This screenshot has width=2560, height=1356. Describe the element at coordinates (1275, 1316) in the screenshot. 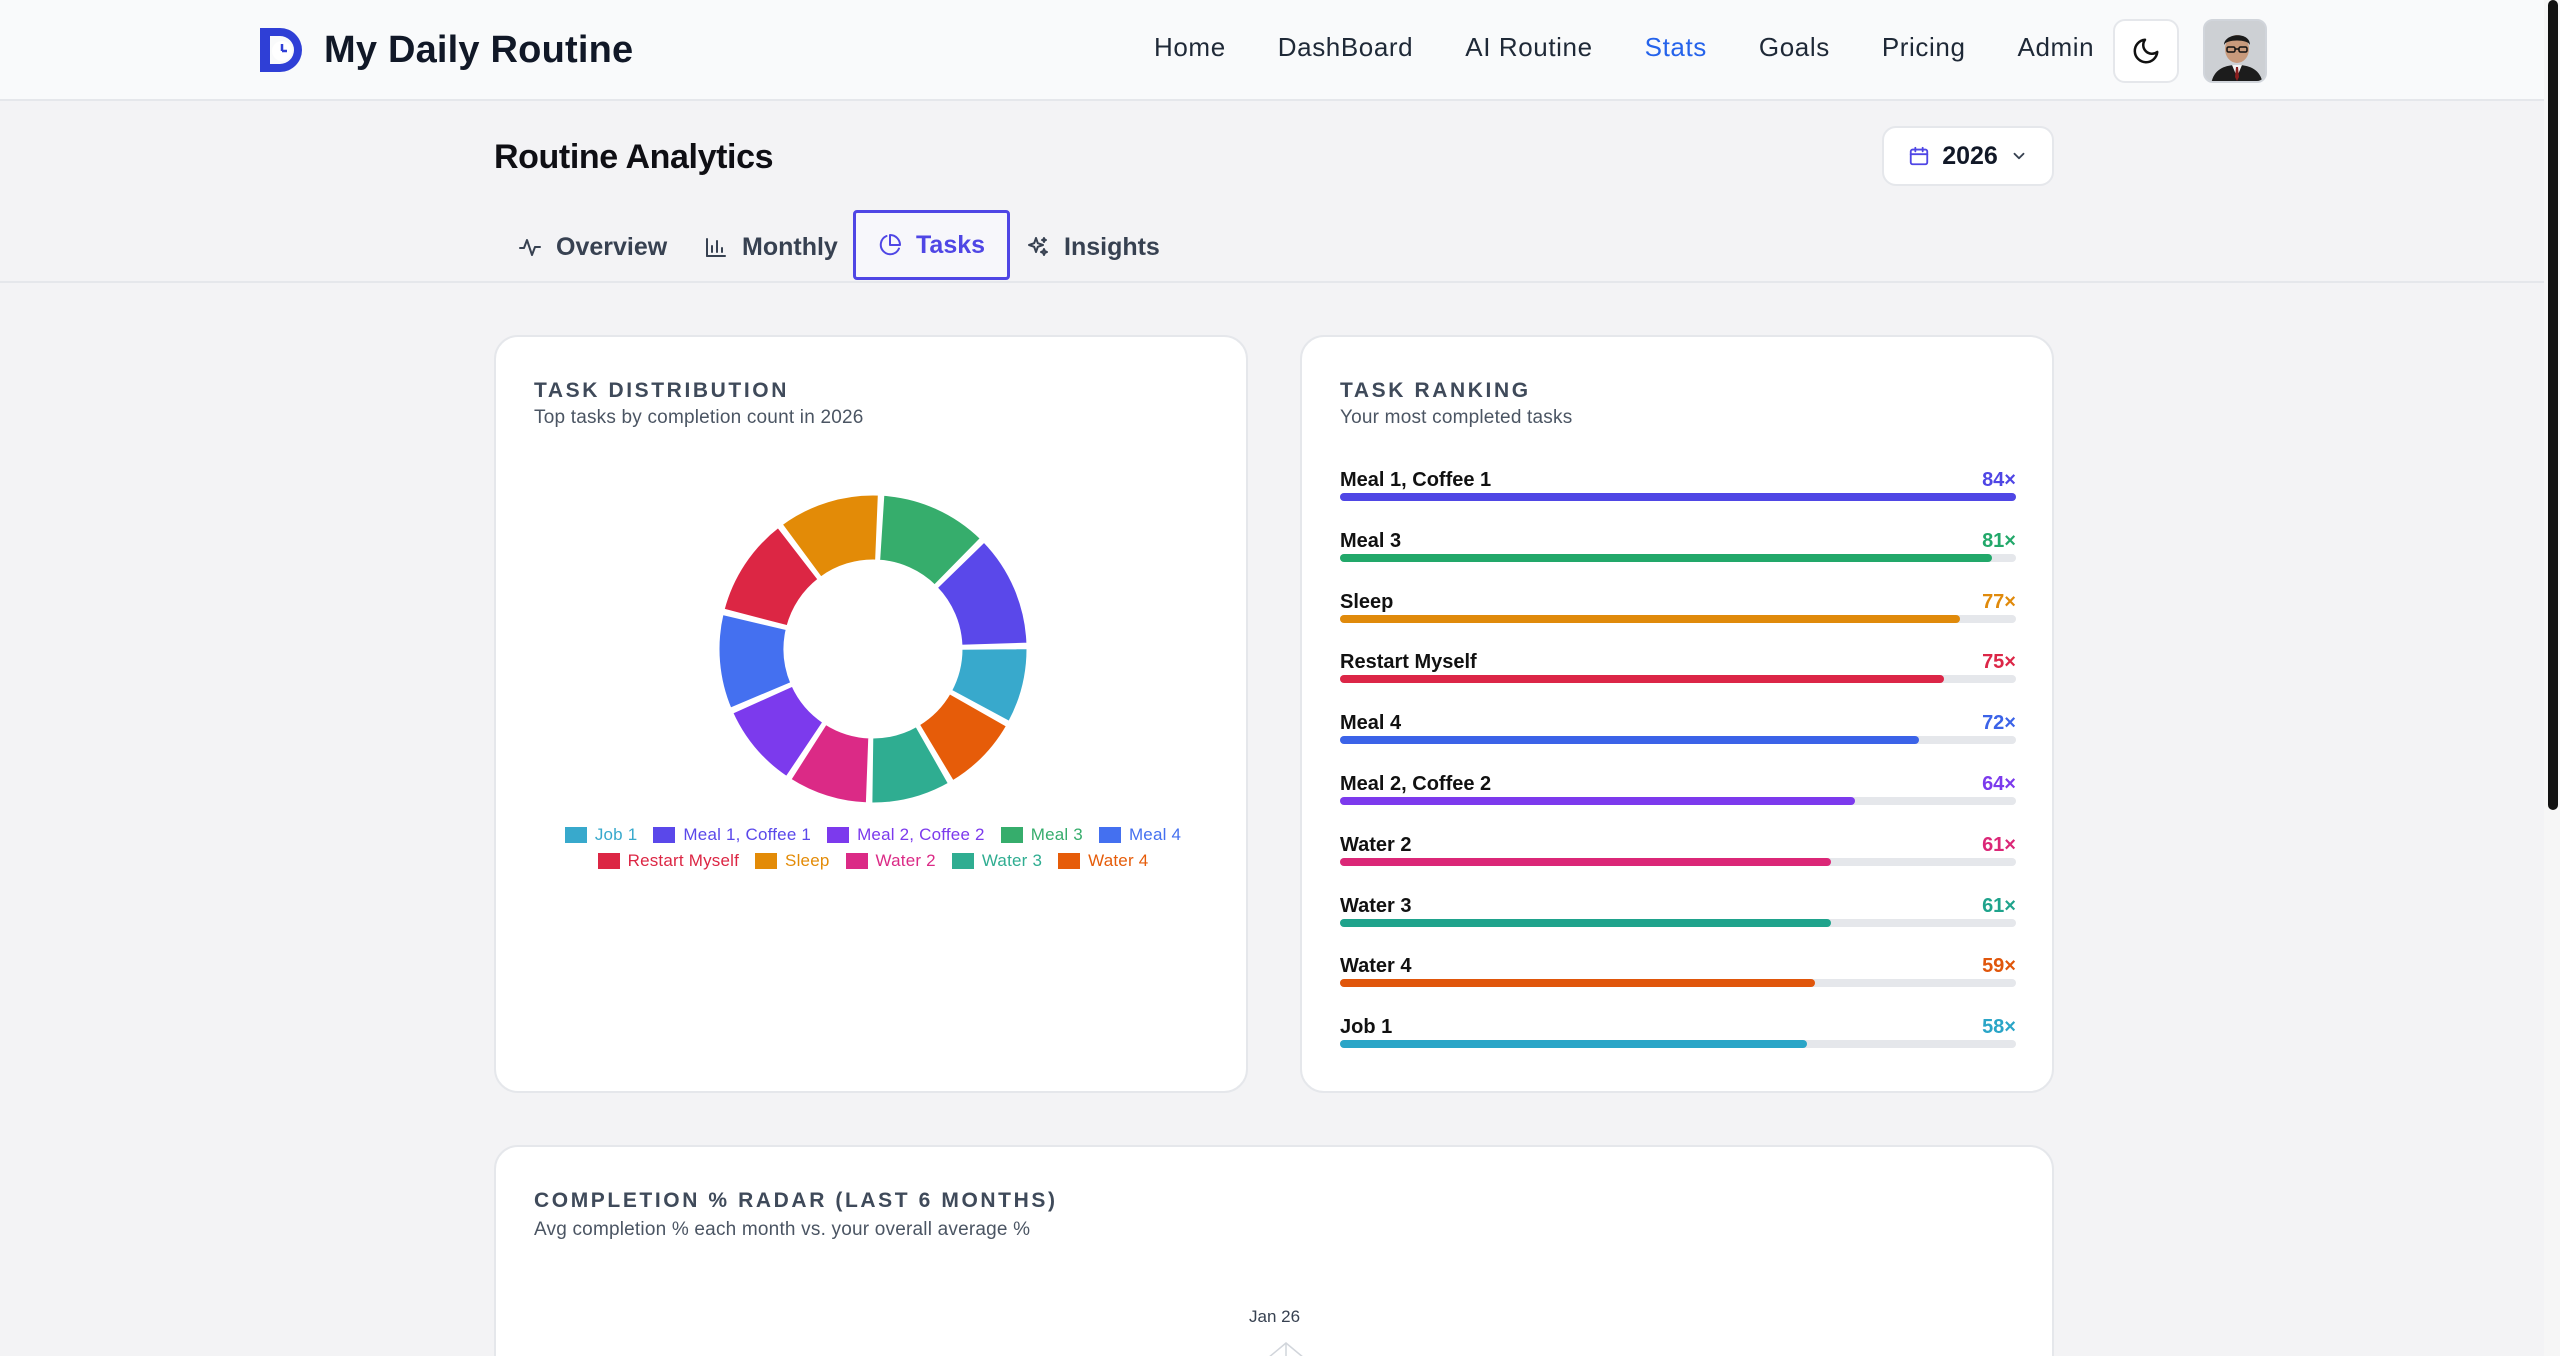

I see `radar-axis-label-jan-26: Jan 26` at that location.